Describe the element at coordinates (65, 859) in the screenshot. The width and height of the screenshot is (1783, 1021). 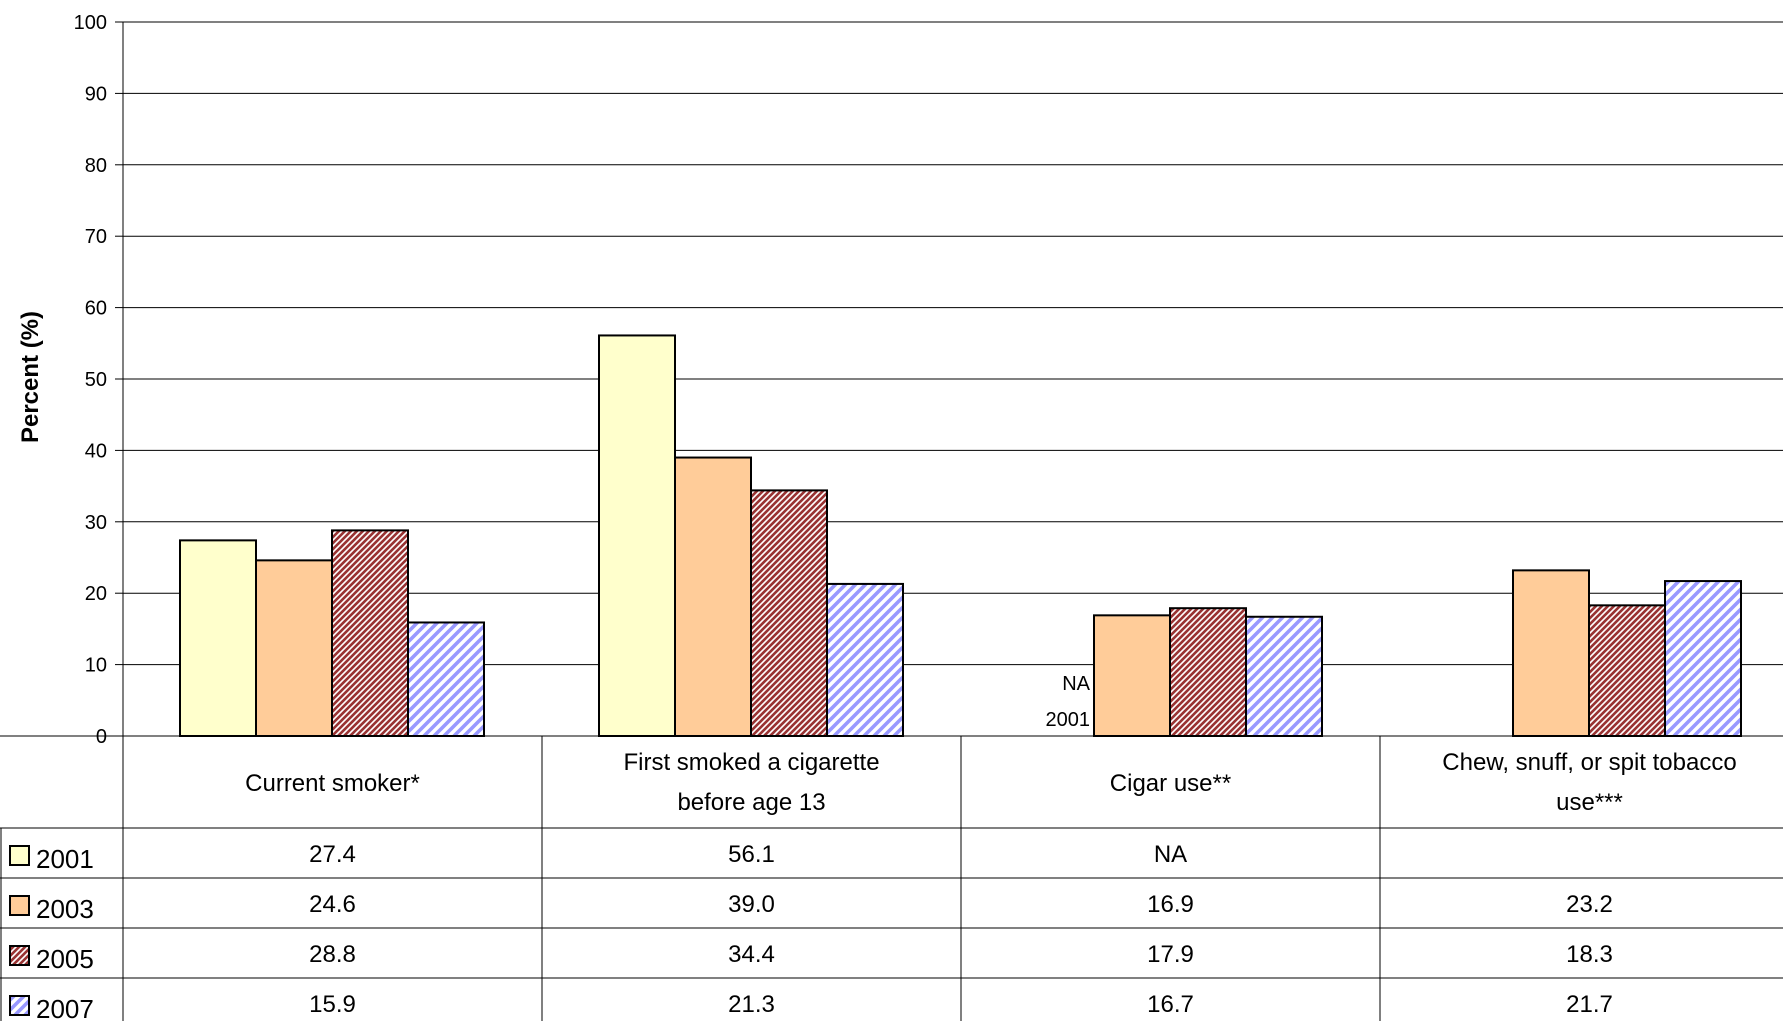
I see `legend-label-2001: 2001` at that location.